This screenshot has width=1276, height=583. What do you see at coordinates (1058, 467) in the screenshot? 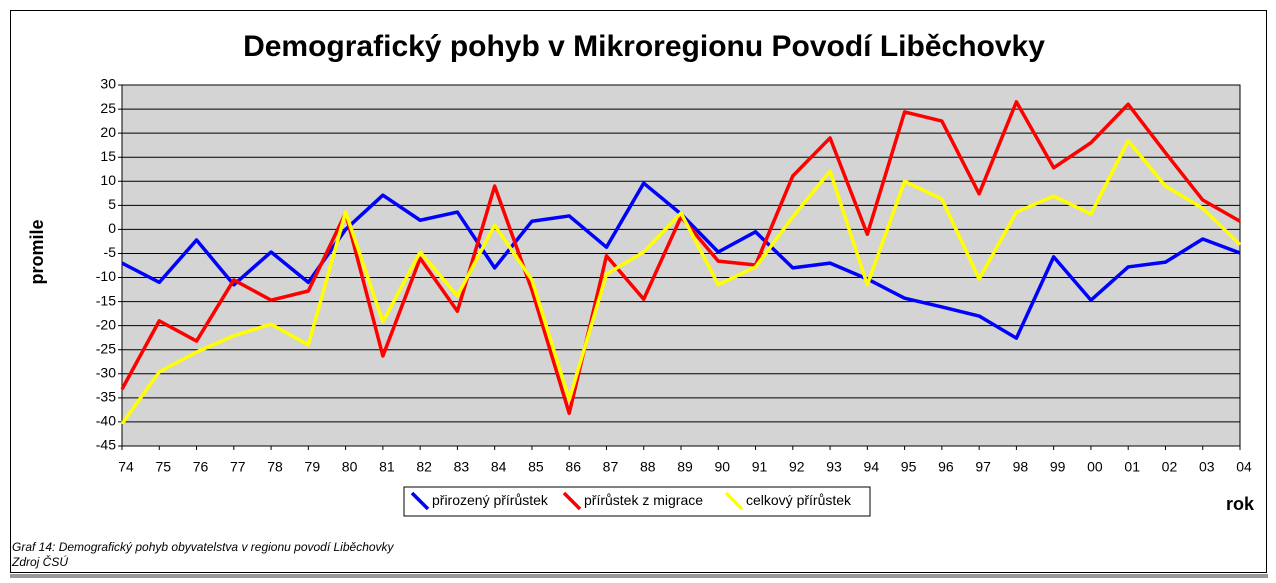
I see `x-tick-label: 99` at bounding box center [1058, 467].